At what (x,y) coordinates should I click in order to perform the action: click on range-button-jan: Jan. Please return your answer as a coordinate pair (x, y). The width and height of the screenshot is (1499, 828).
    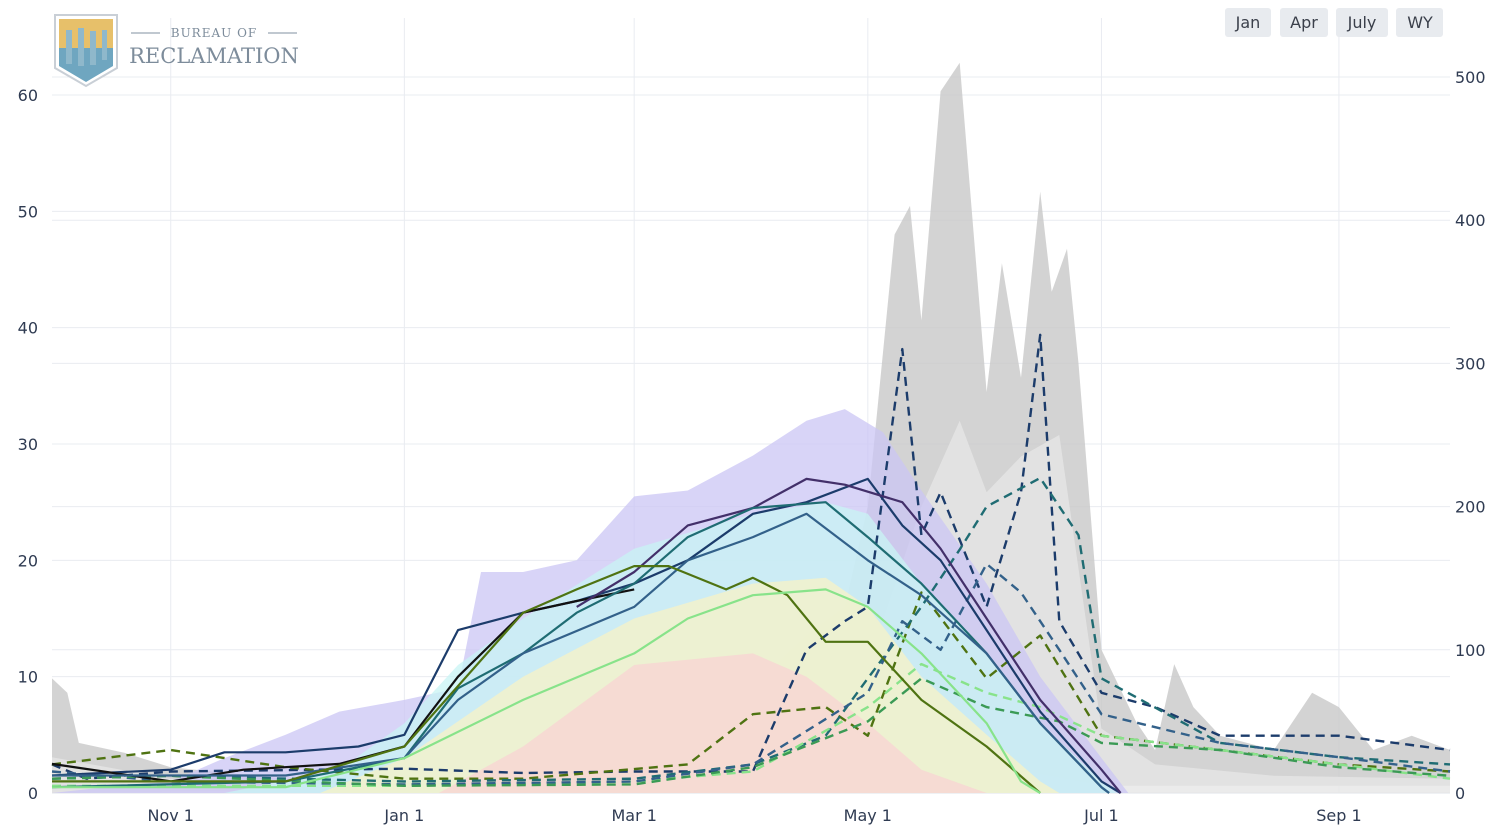
    Looking at the image, I should click on (1248, 22).